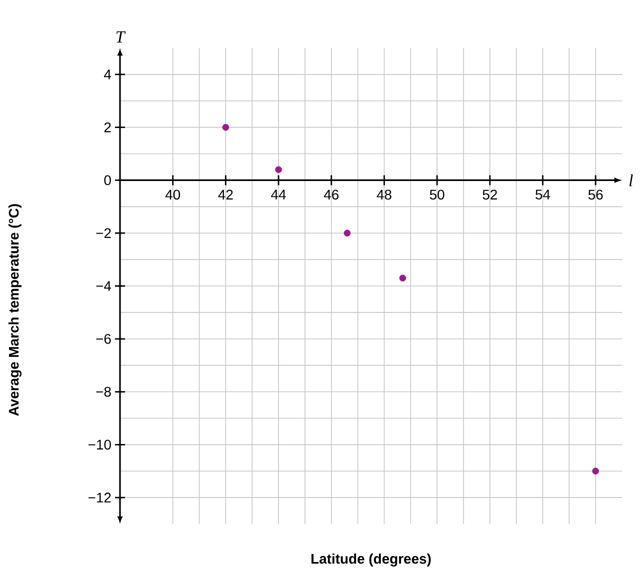 The width and height of the screenshot is (642, 578). Describe the element at coordinates (99, 497) in the screenshot. I see `y-tick-label: −12` at that location.